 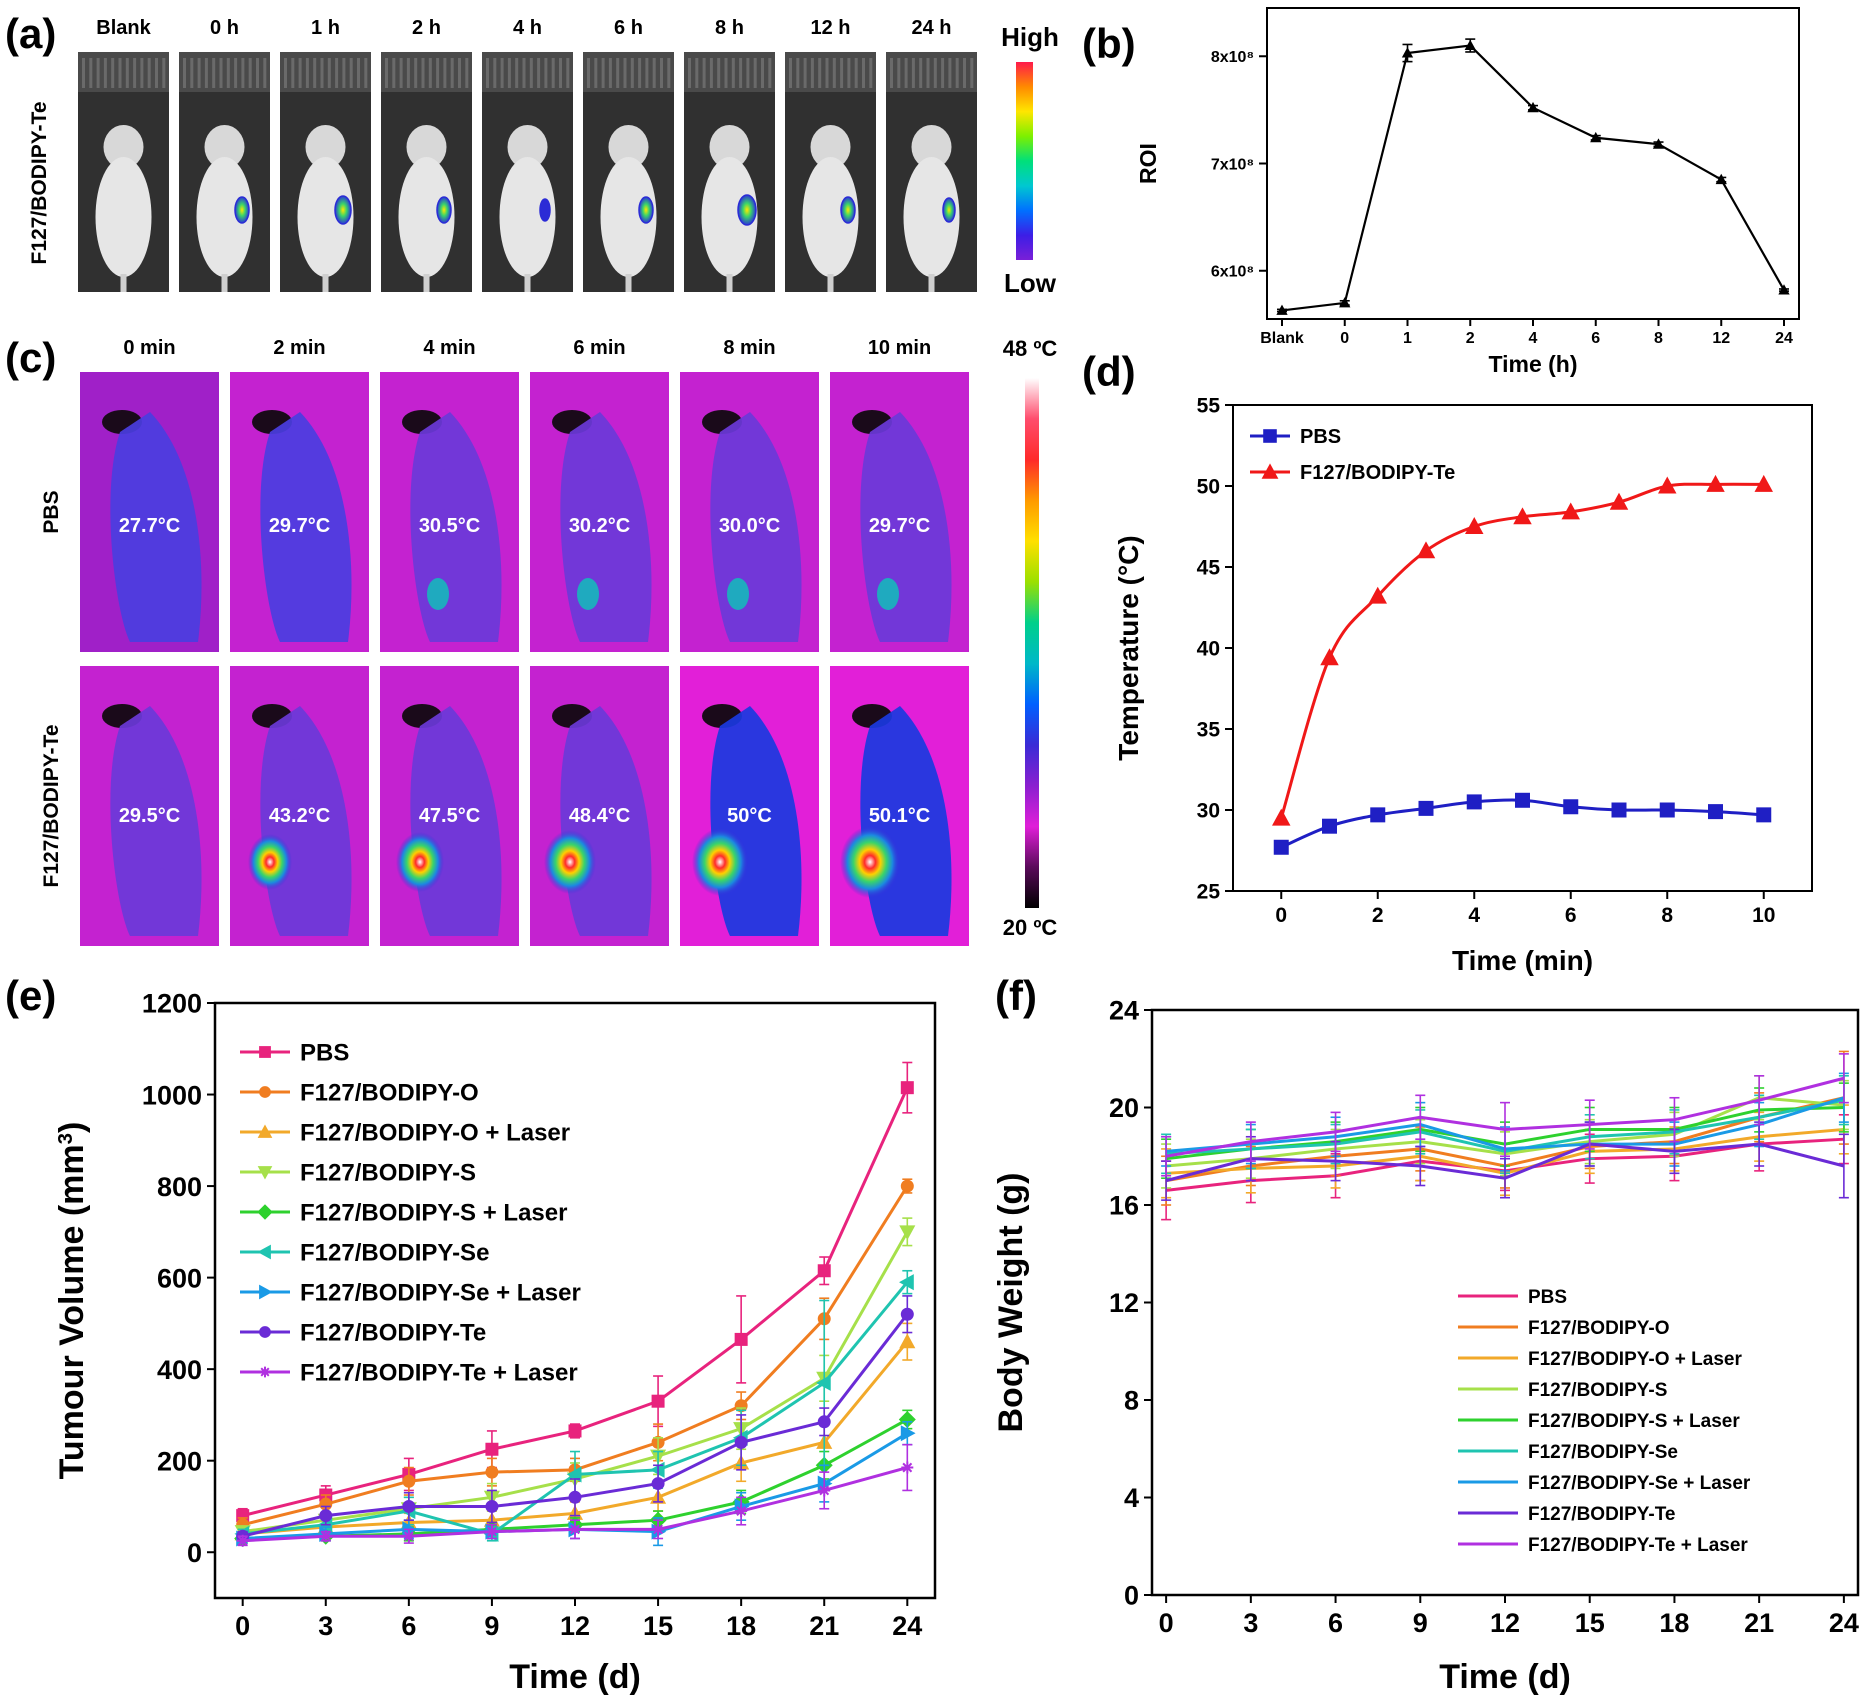 What do you see at coordinates (1124, 1303) in the screenshot?
I see `y-tick-label: 12` at bounding box center [1124, 1303].